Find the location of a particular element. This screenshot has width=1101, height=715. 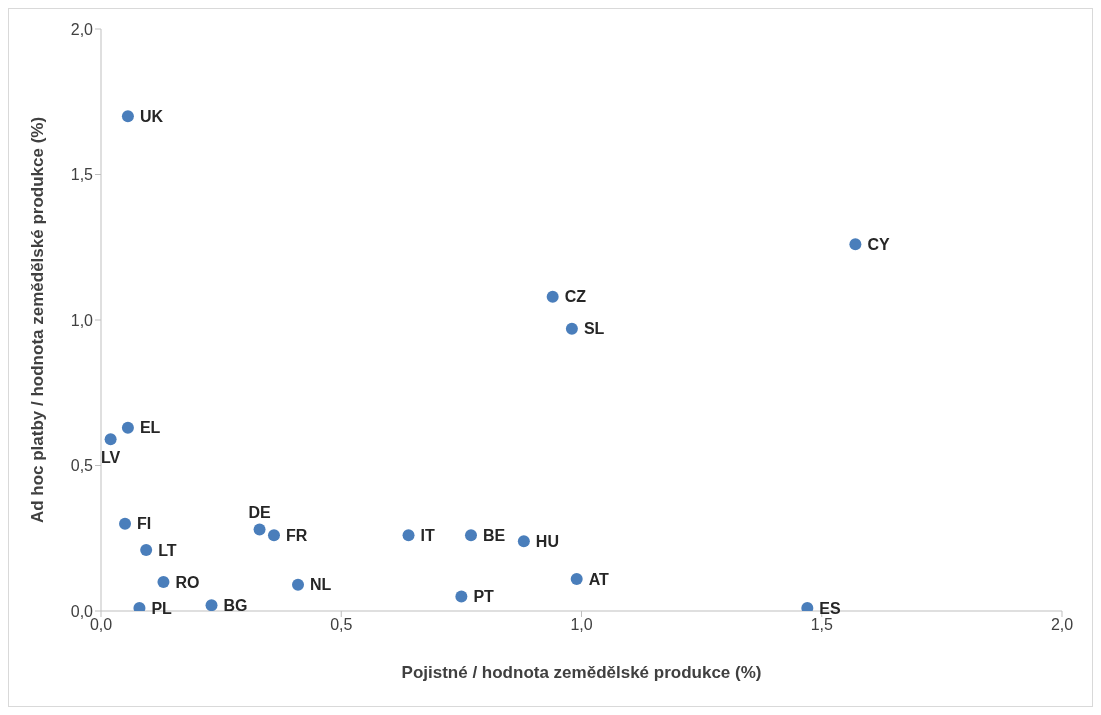

y-tick-label: 1,5 is located at coordinates (82, 175).